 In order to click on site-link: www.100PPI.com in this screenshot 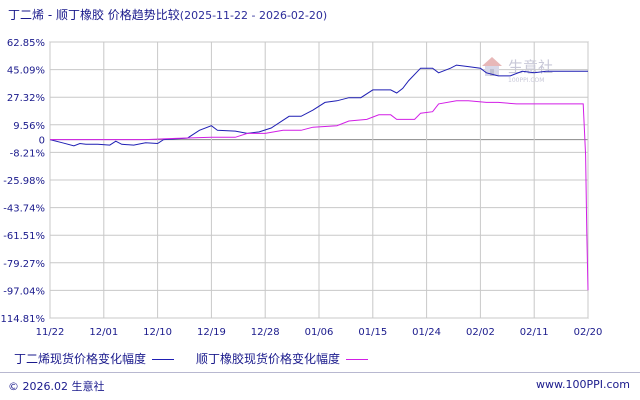, I will do `click(583, 384)`.